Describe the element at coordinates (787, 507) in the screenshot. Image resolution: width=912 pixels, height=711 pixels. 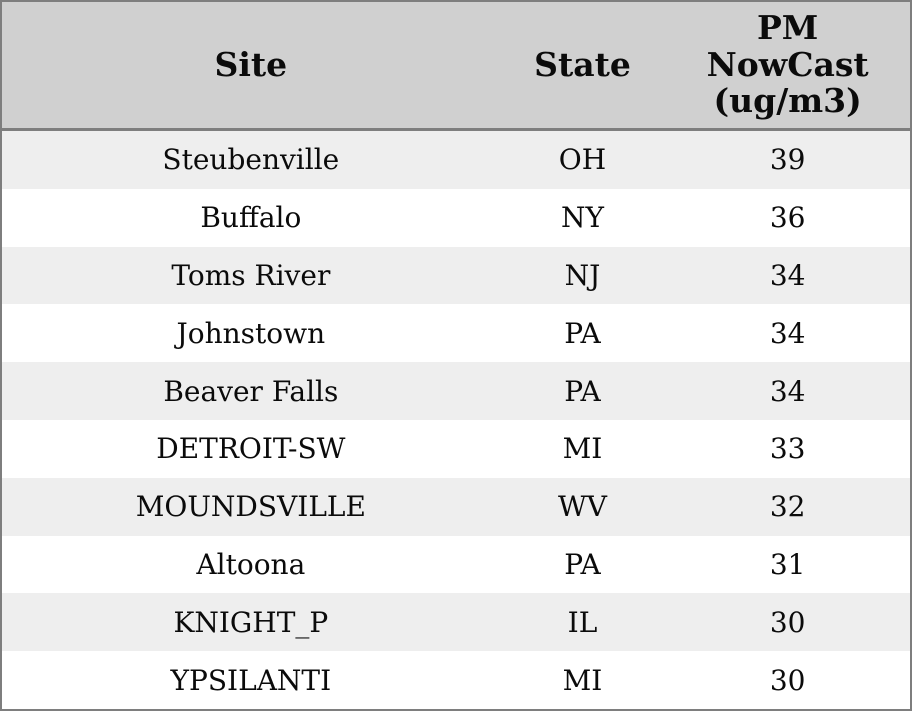
I see `value-cell: 32` at that location.